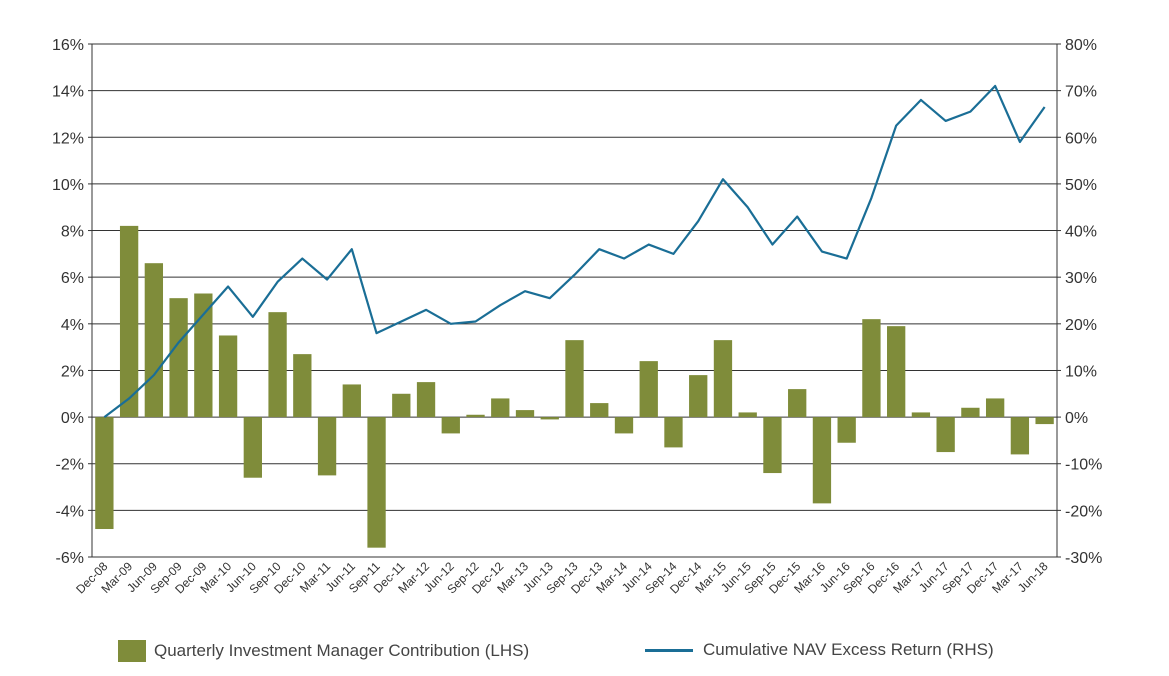 The image size is (1169, 676). I want to click on right-tick-label: 70%, so click(1081, 92).